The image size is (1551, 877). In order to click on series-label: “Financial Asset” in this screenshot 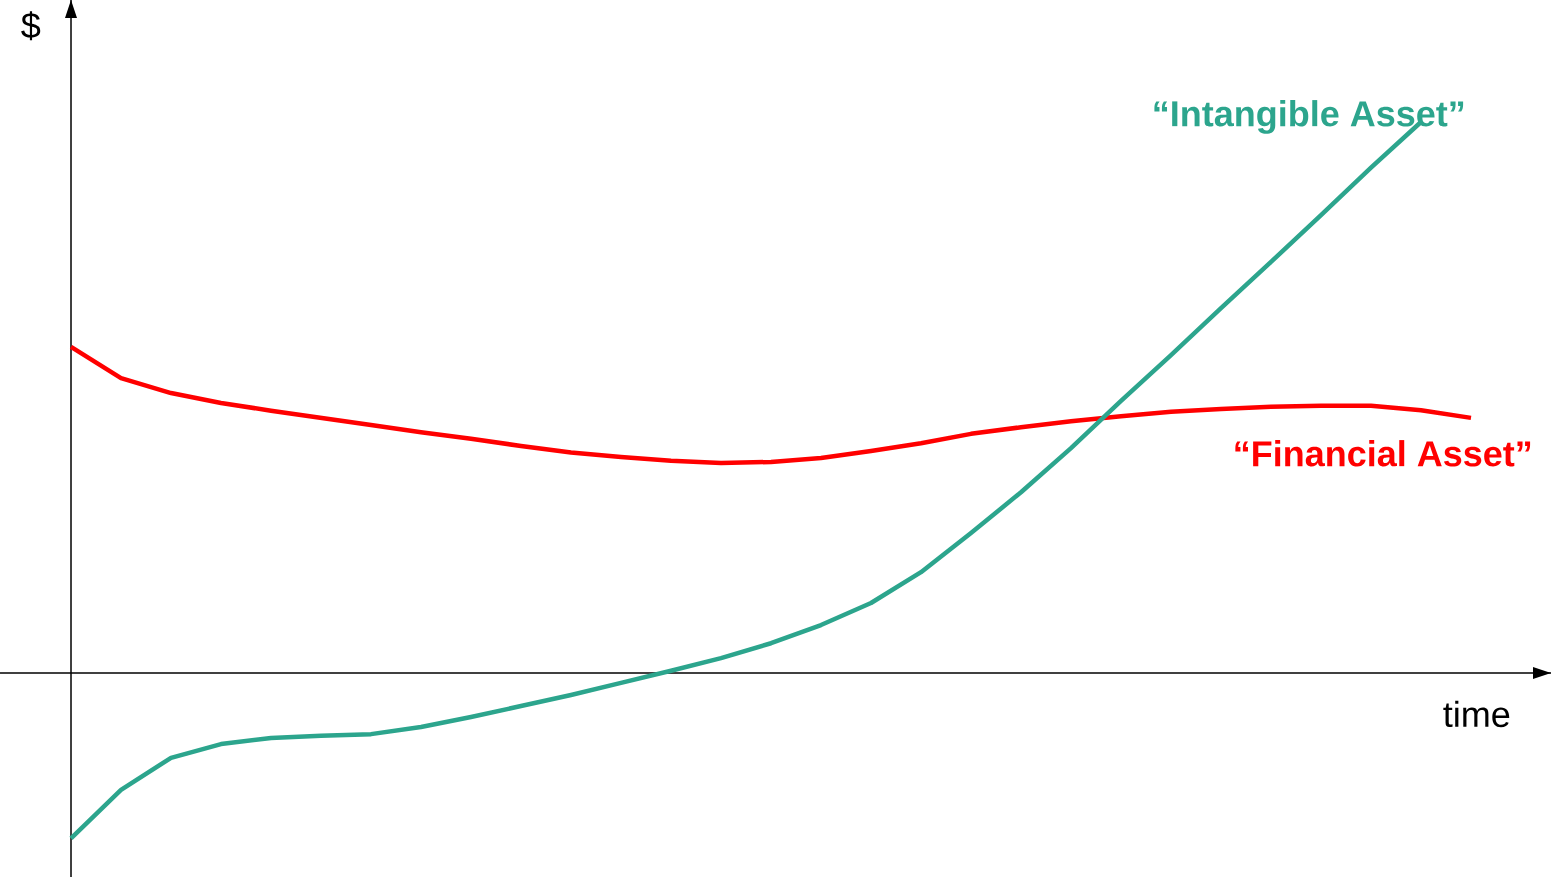, I will do `click(1383, 453)`.